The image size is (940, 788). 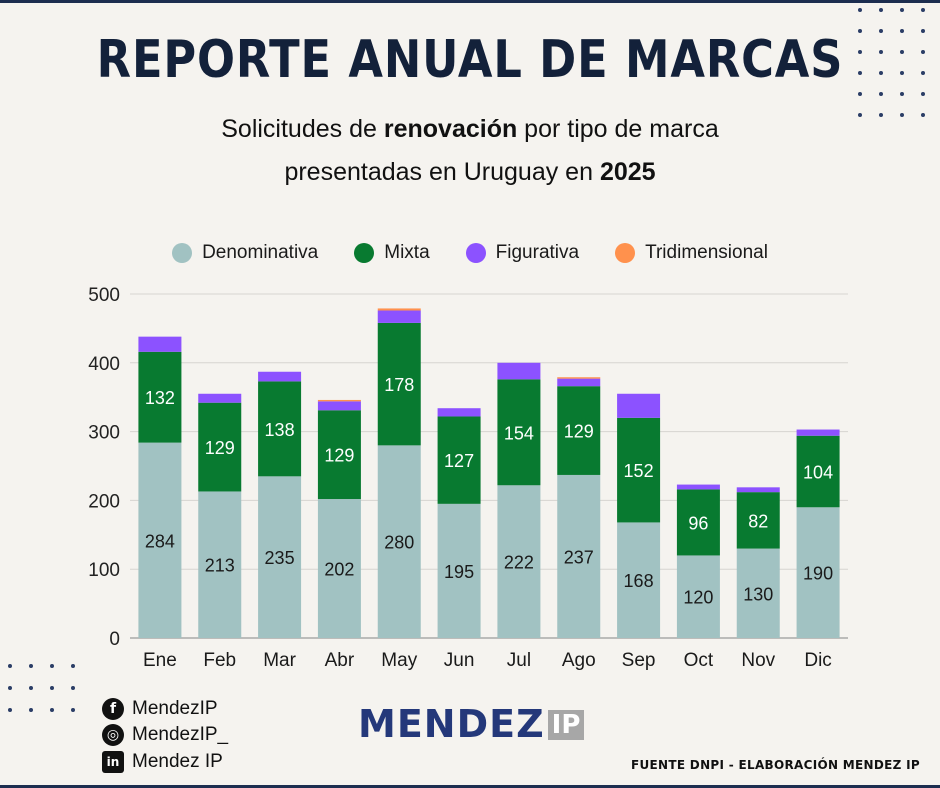 I want to click on y-tick-label: 500, so click(x=104, y=295).